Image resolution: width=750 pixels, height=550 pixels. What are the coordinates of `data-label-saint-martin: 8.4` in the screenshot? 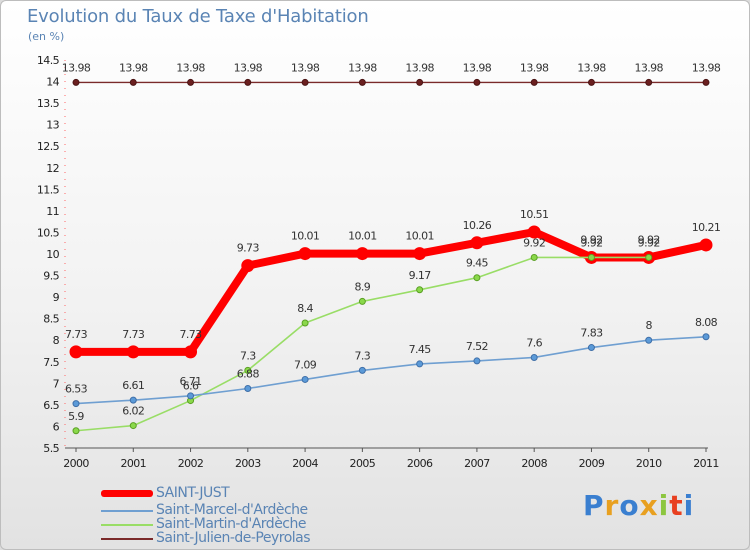 It's located at (305, 308).